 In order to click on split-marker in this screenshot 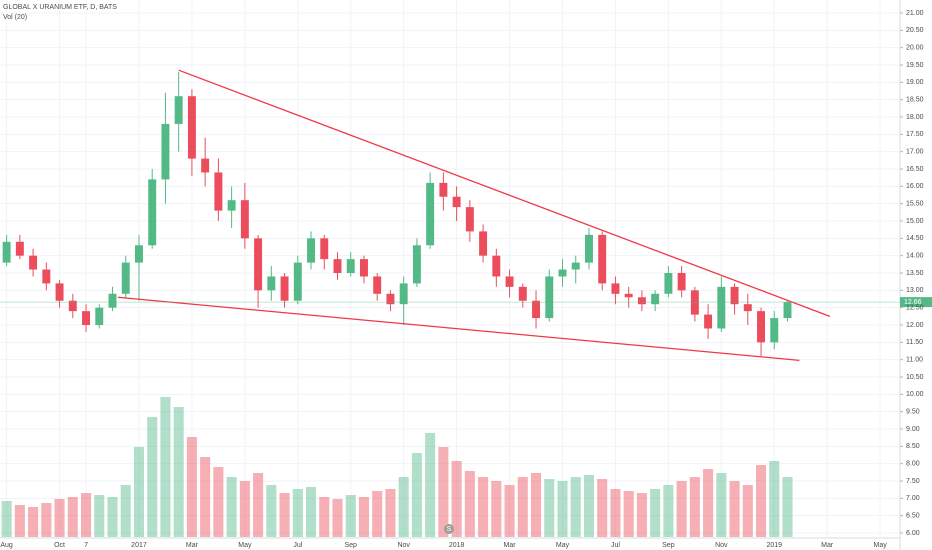, I will do `click(449, 529)`.